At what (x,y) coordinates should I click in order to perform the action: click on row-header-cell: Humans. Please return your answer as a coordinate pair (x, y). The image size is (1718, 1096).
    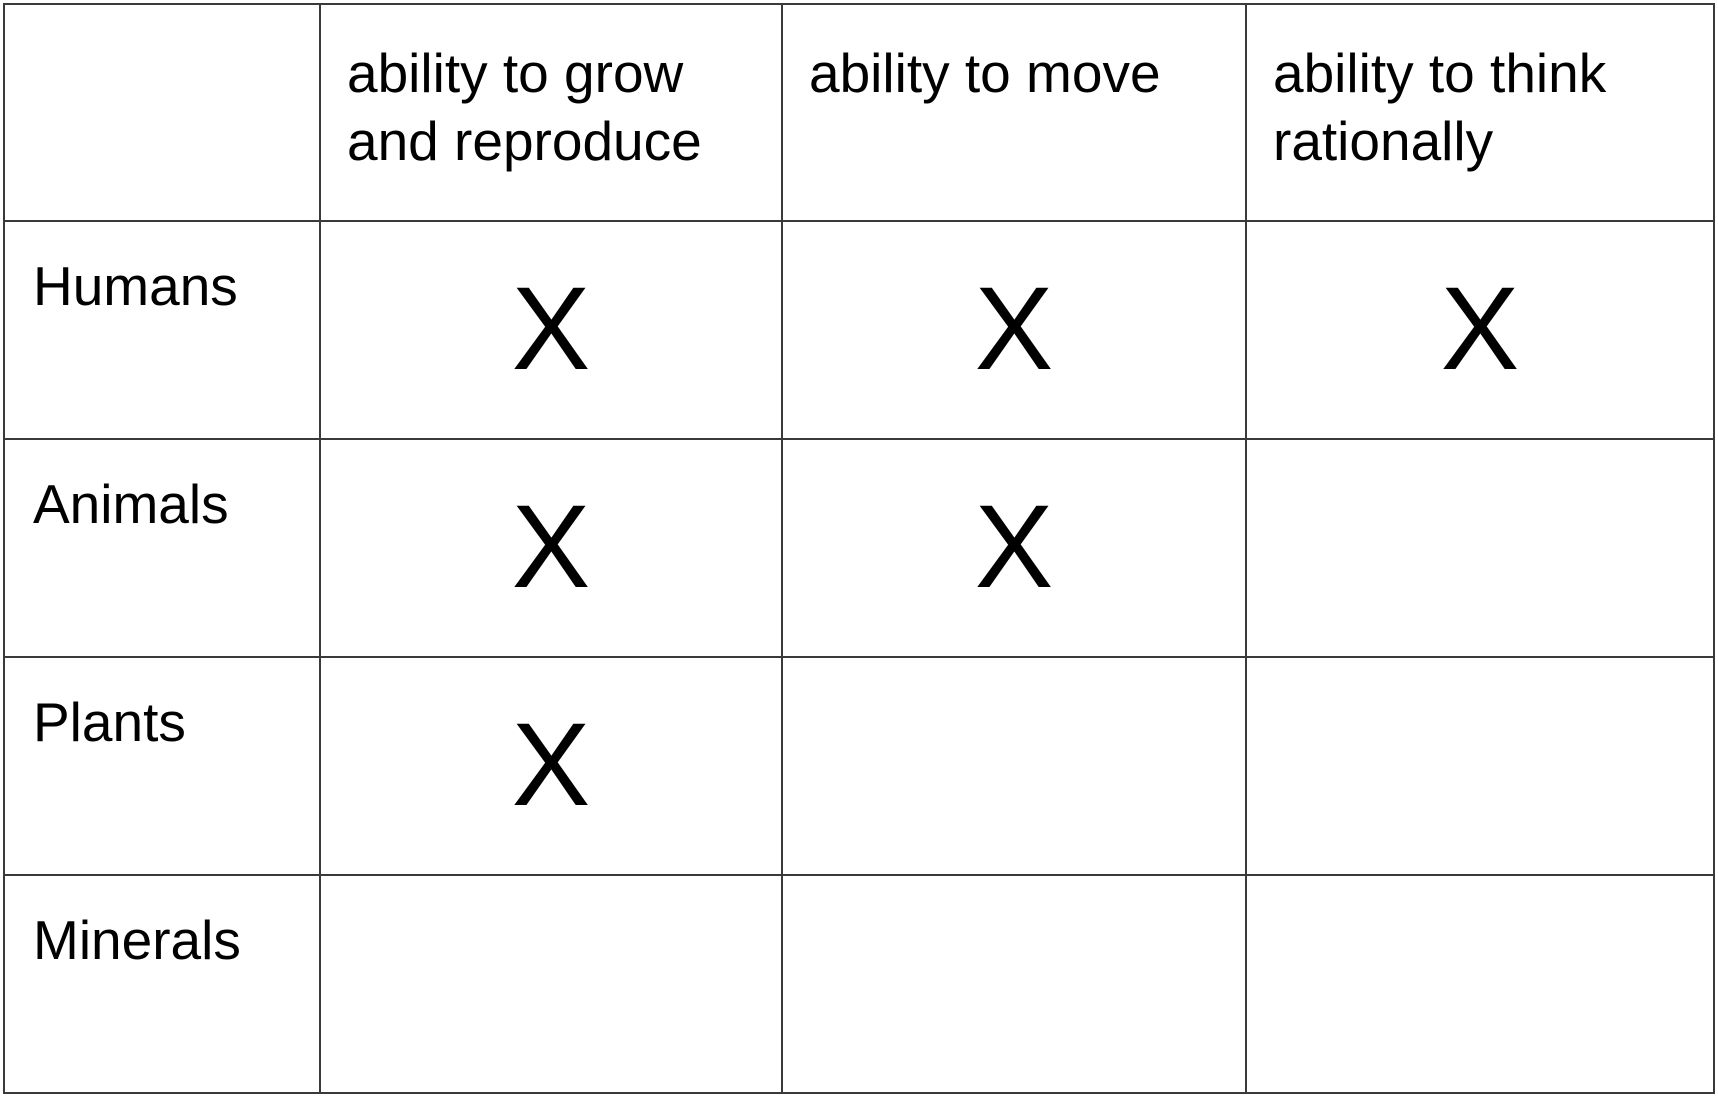
    Looking at the image, I should click on (162, 330).